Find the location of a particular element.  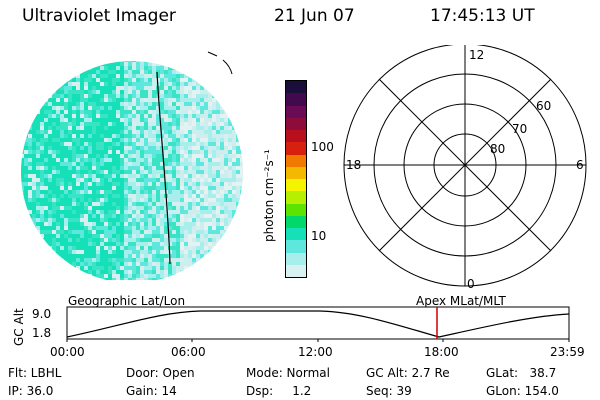

timeline-xtick-1200: 12:00 is located at coordinates (315, 352).